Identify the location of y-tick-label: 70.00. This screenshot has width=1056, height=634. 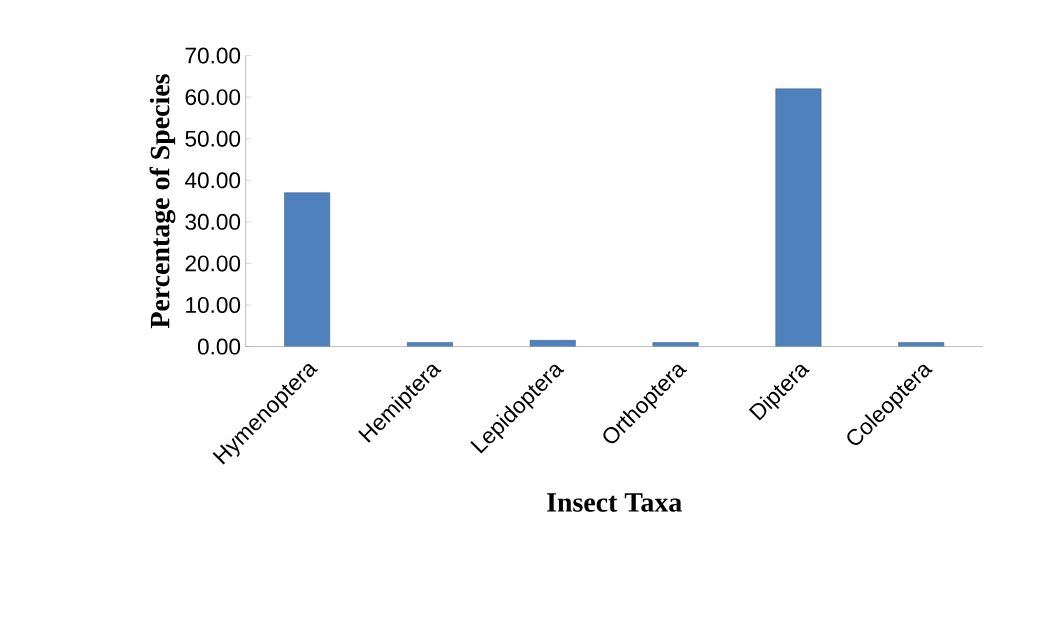
(213, 55).